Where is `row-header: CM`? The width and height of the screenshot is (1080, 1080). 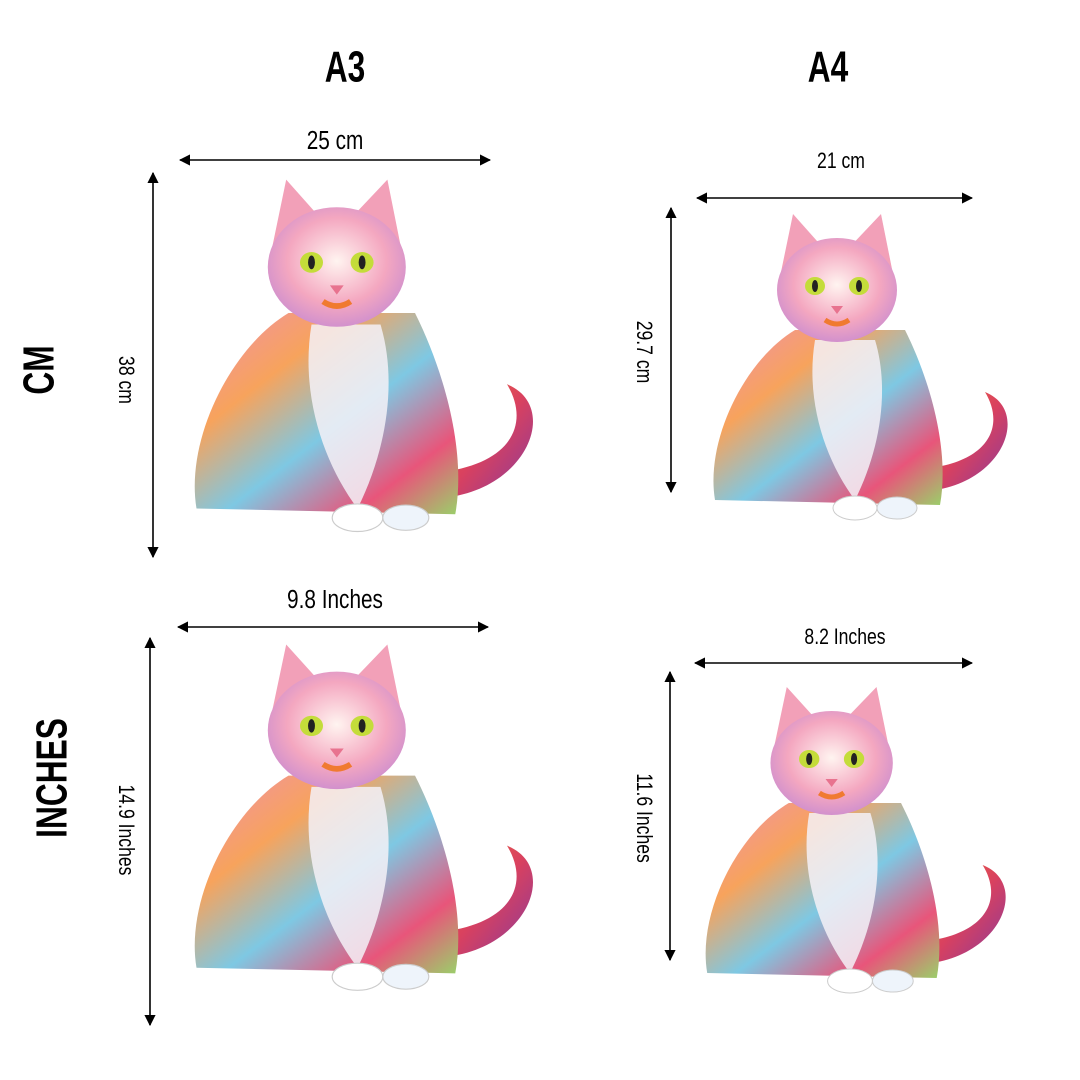
row-header: CM is located at coordinates (39, 369).